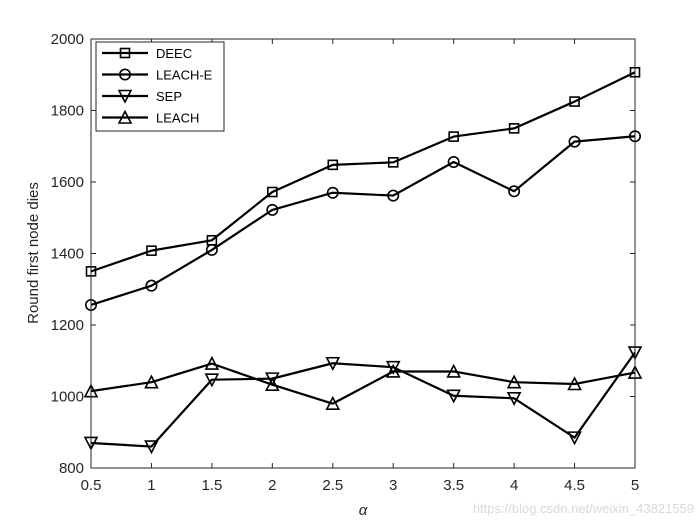 The height and width of the screenshot is (525, 700). What do you see at coordinates (453, 485) in the screenshot?
I see `x-tick-label: 3.5` at bounding box center [453, 485].